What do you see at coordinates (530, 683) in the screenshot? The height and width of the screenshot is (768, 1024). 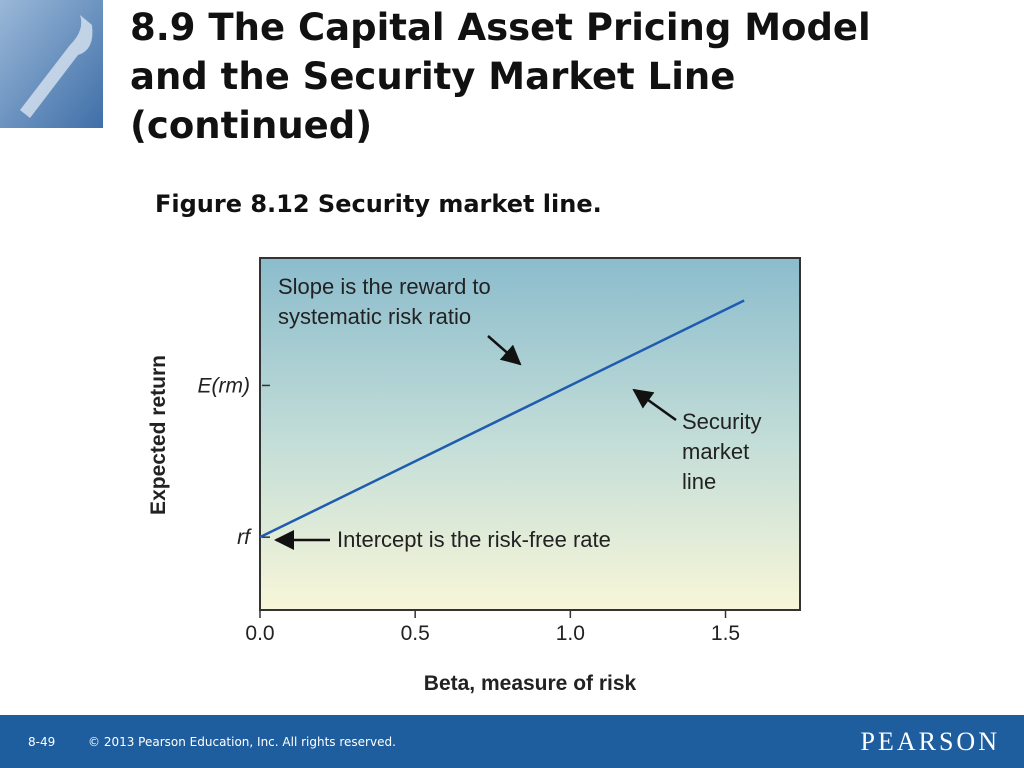 I see `x-axis-label: Beta, measure of risk` at bounding box center [530, 683].